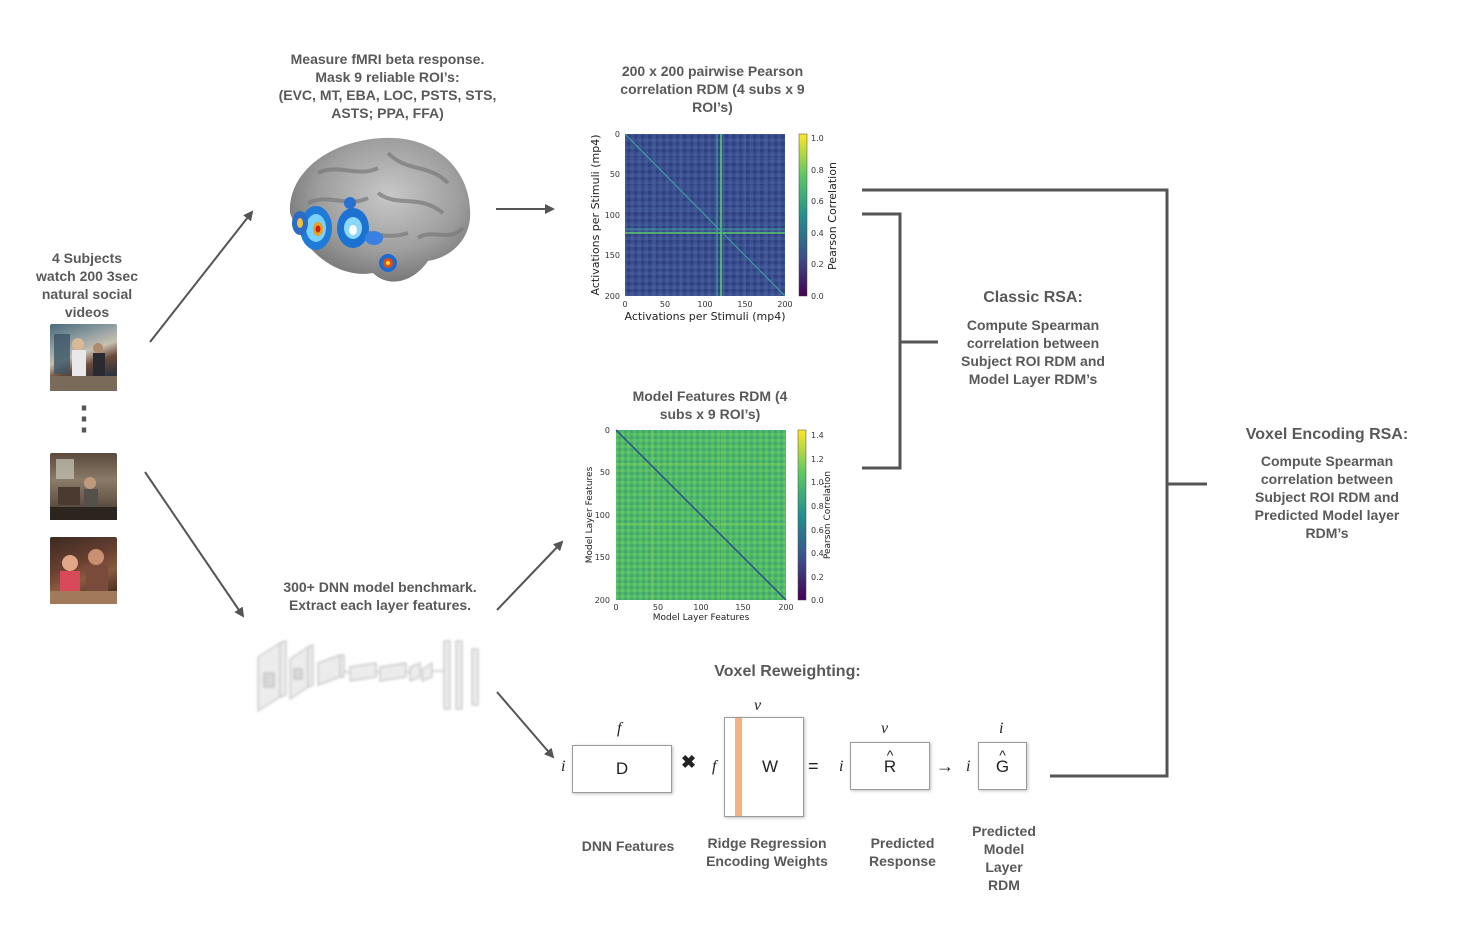 Image resolution: width=1473 pixels, height=941 pixels. I want to click on roi-cbar-tick-0.8: 0.8, so click(817, 170).